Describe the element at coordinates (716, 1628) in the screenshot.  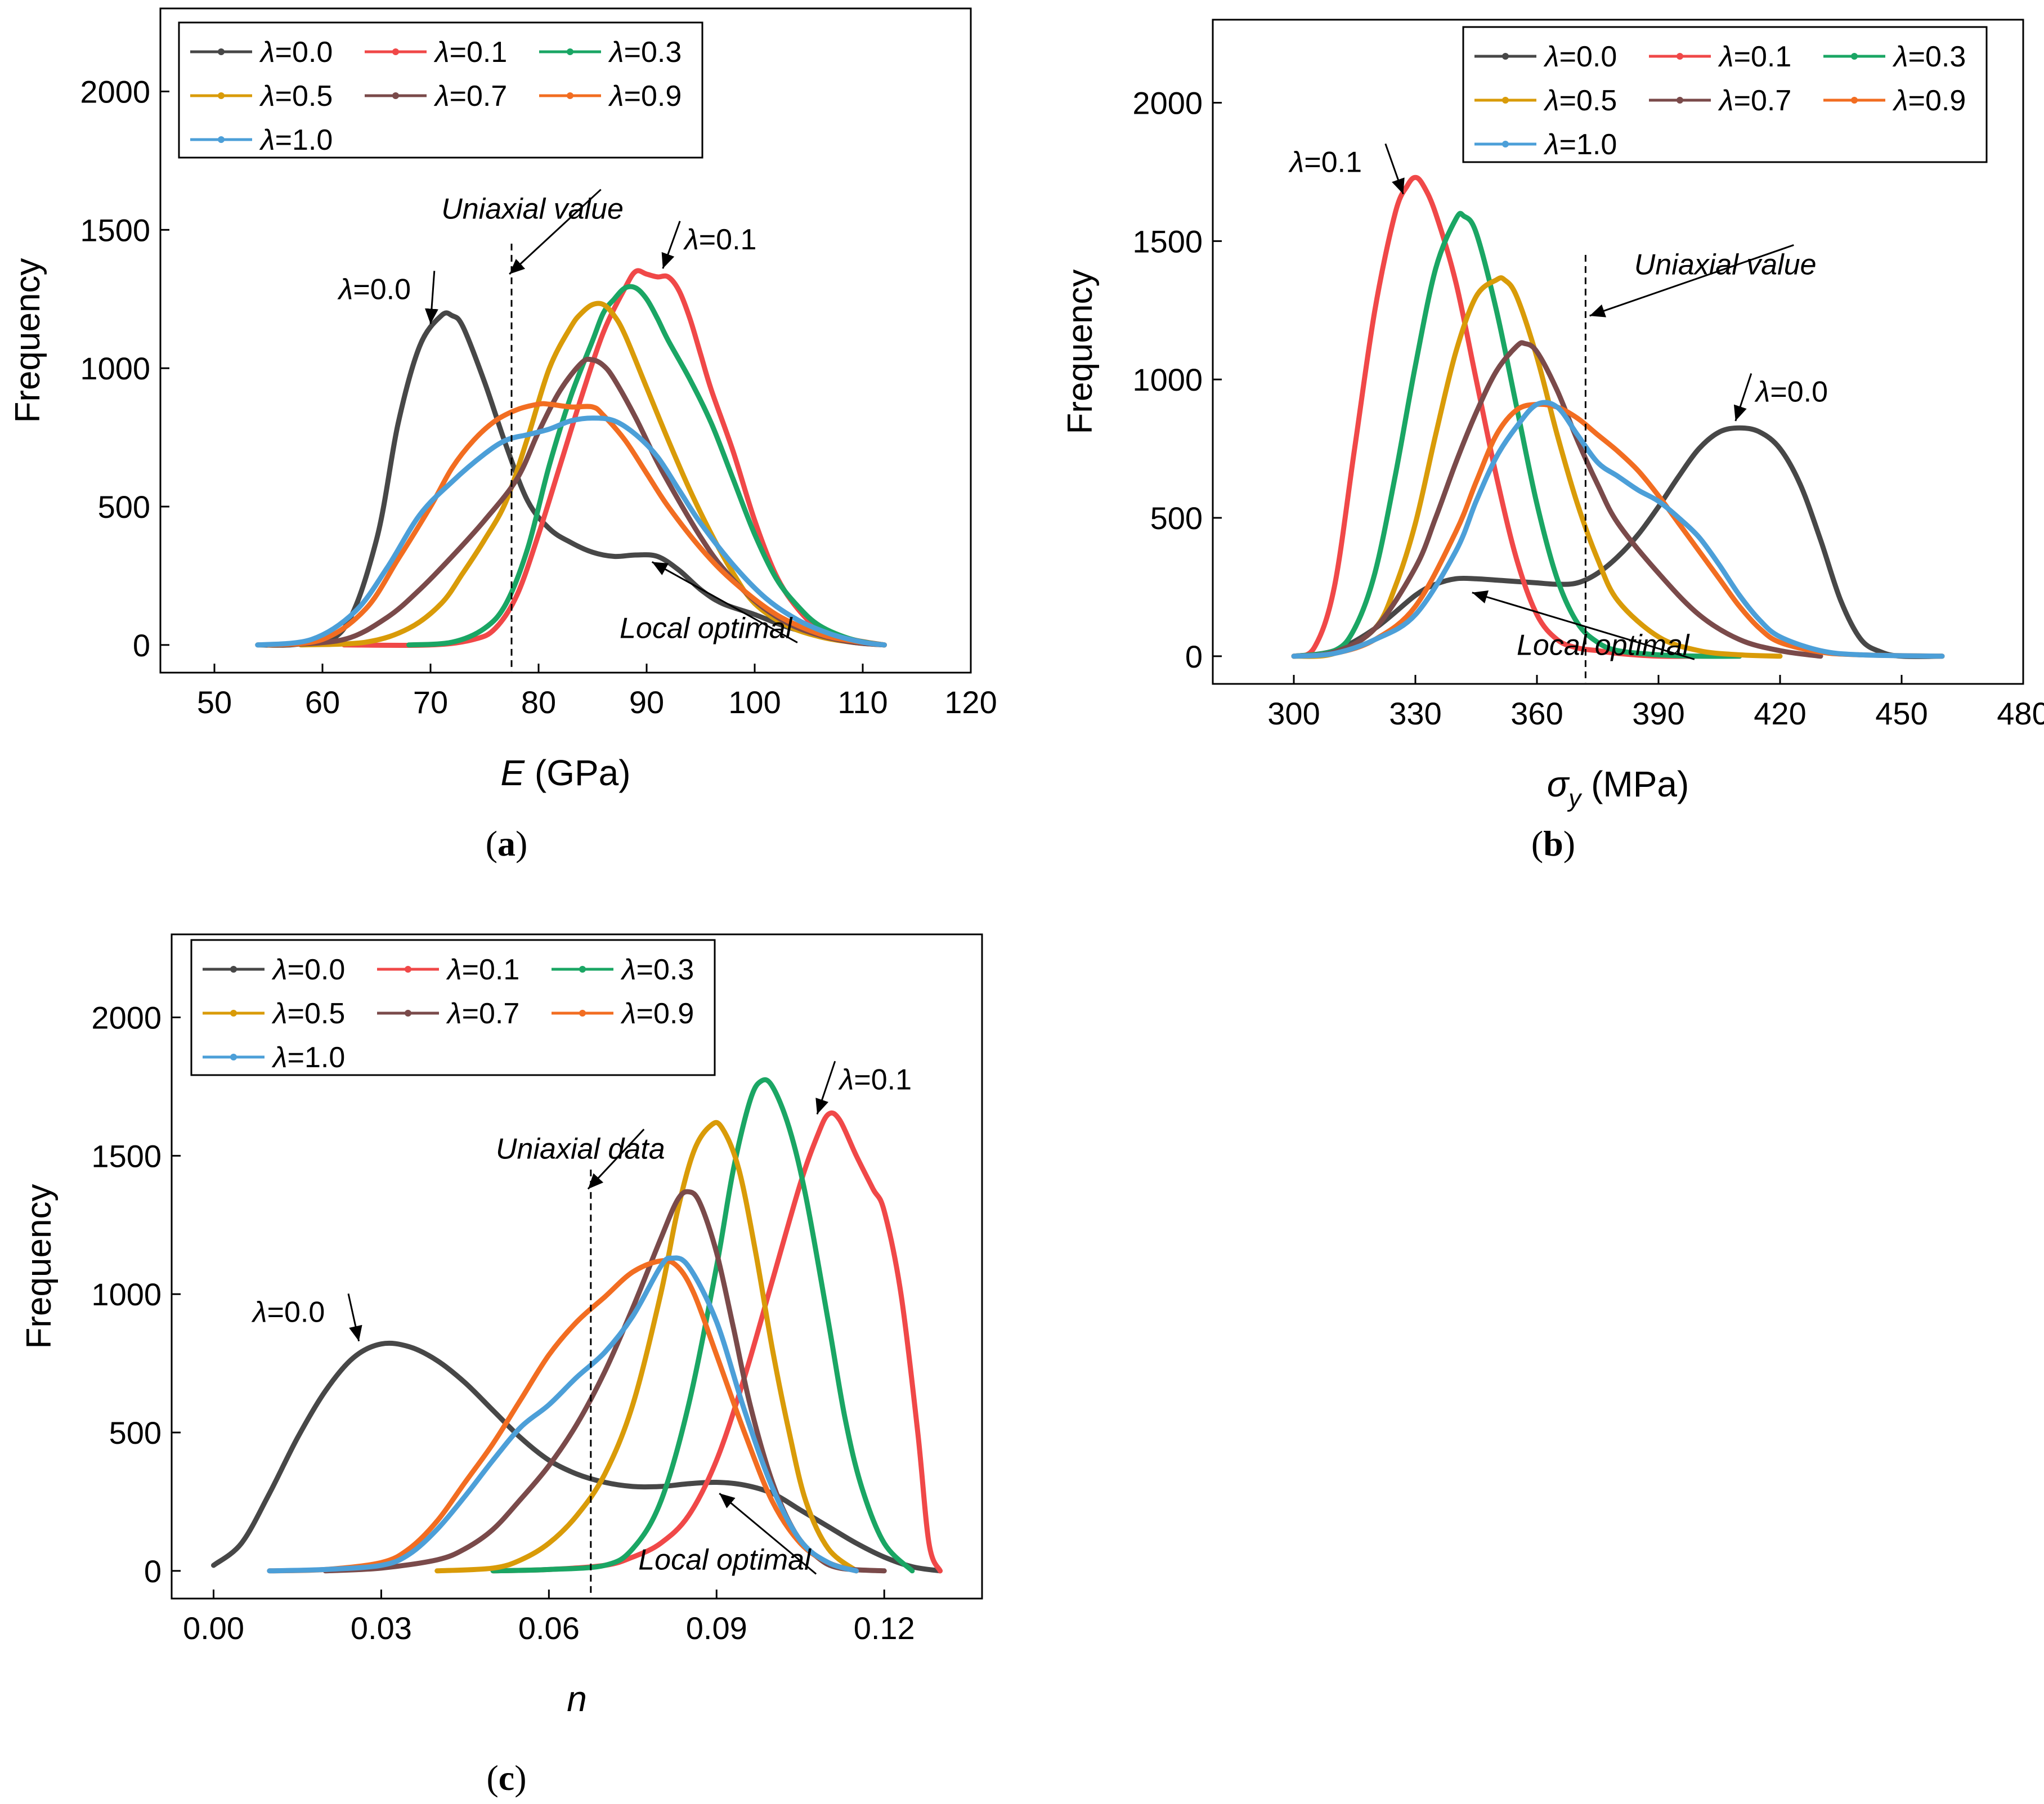
I see `x-tick-label: 0.09` at that location.